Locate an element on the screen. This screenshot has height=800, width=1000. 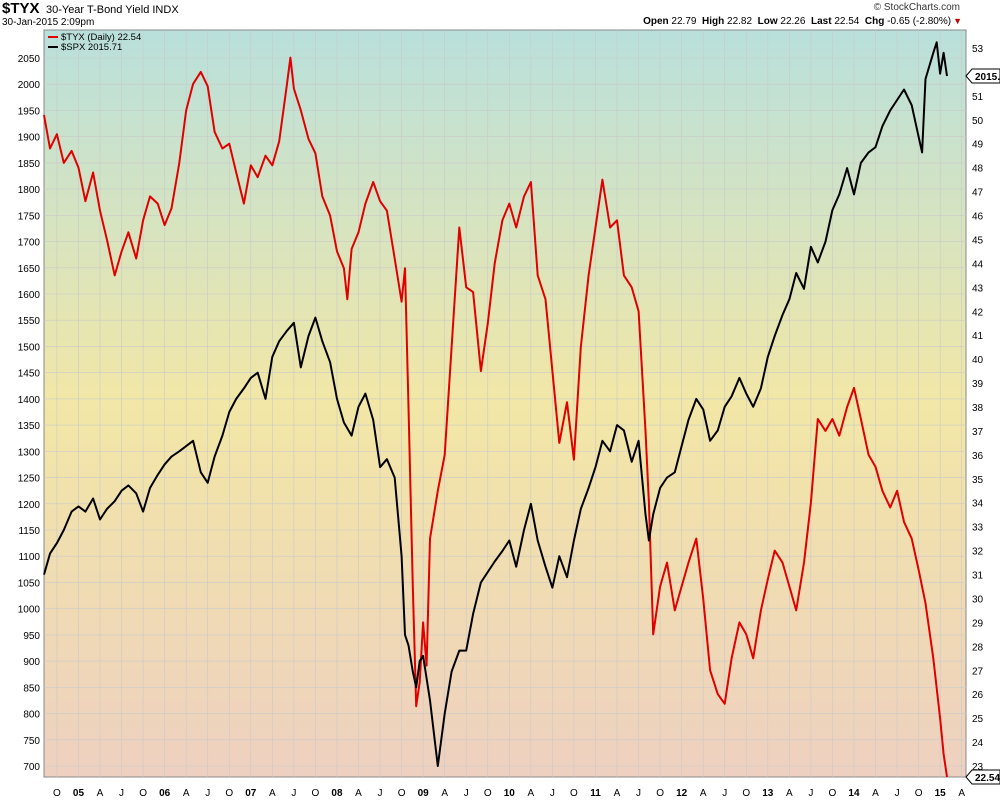
right-tick-label: 24 is located at coordinates (978, 743).